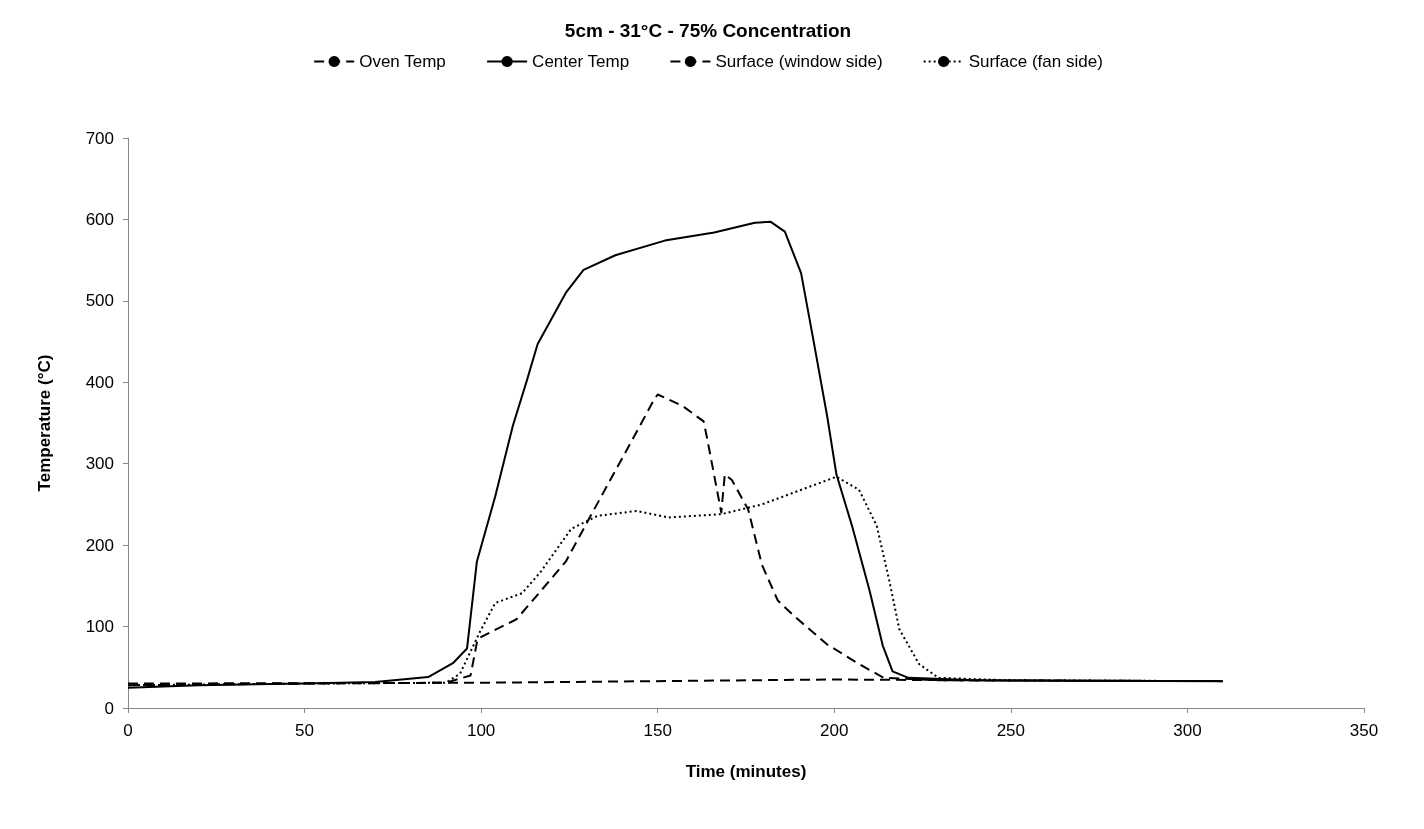 The image size is (1424, 829). Describe the element at coordinates (44, 423) in the screenshot. I see `y-axis-title: Temperature (°C)` at that location.